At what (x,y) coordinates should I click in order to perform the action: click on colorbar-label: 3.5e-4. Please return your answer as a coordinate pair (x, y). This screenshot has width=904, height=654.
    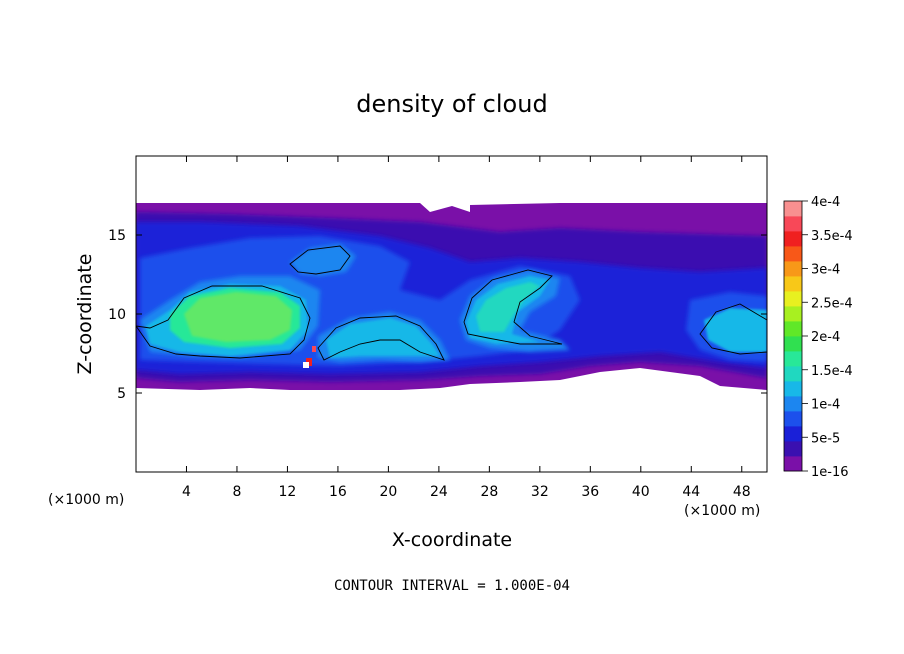
    Looking at the image, I should click on (832, 236).